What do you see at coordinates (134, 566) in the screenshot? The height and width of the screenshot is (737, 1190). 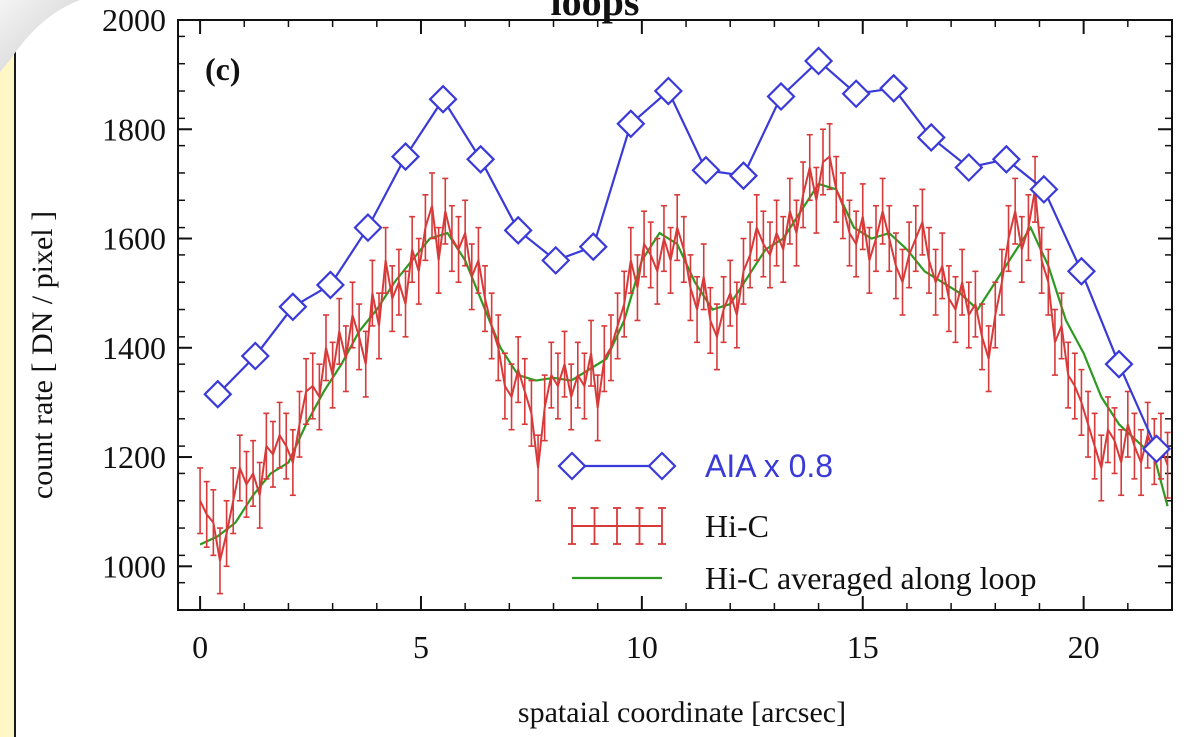 I see `y-tick-label: 1000` at bounding box center [134, 566].